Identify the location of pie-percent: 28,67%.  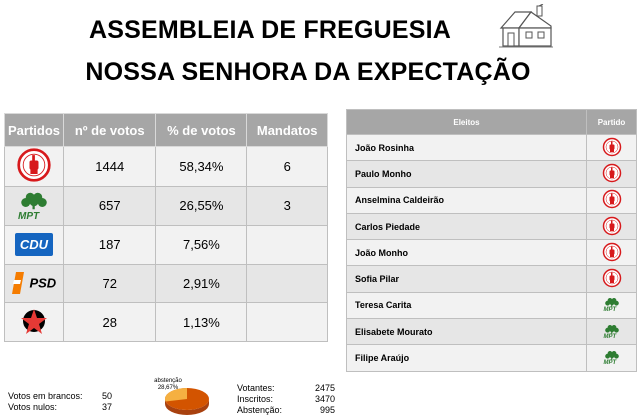
(168, 388).